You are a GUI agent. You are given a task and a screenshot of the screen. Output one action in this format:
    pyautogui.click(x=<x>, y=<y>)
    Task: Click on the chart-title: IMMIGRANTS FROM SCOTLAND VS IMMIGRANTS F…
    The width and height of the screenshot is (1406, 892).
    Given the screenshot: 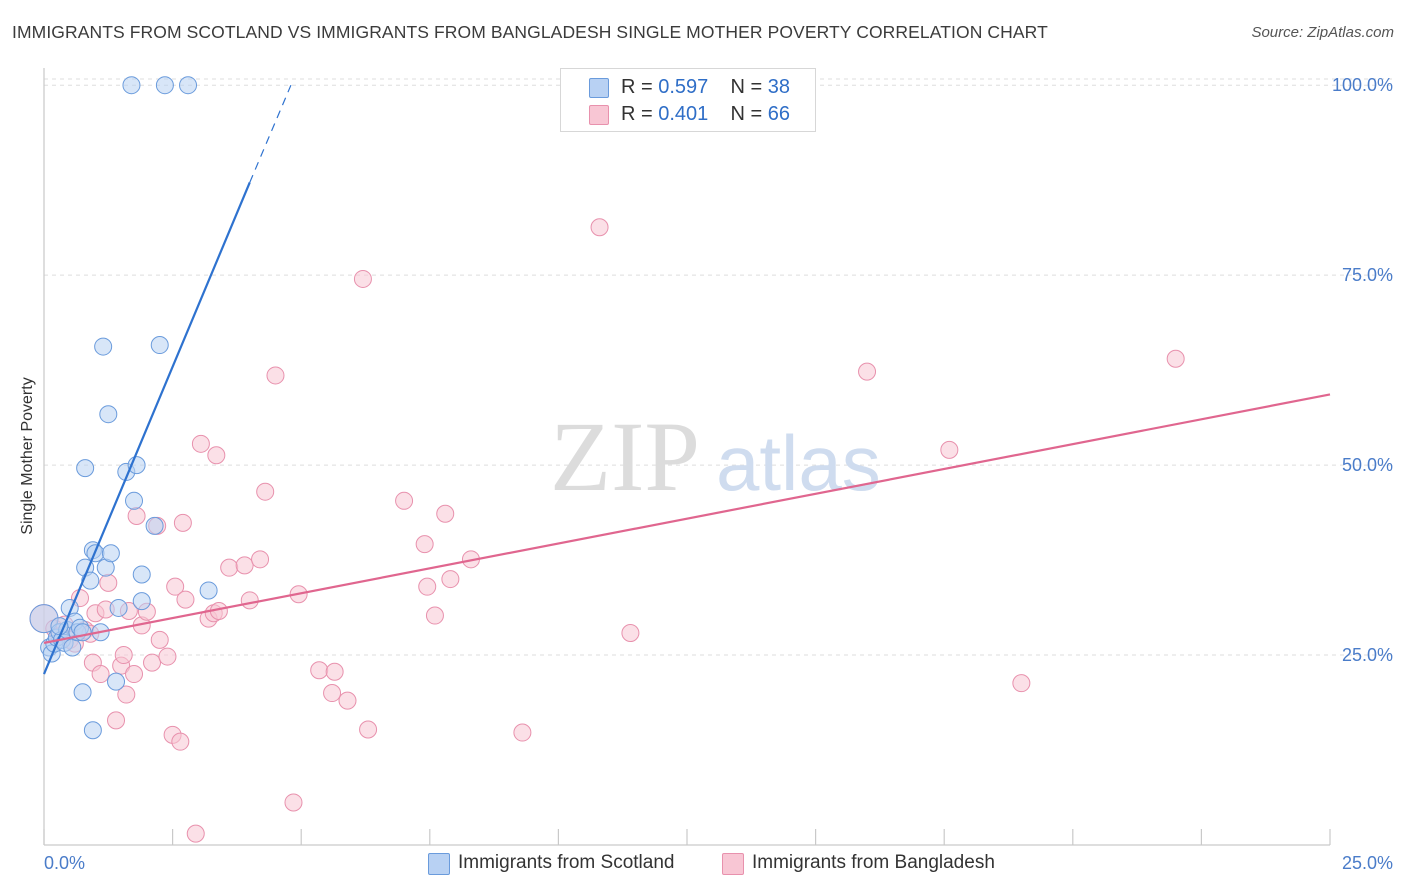 What is the action you would take?
    pyautogui.click(x=530, y=32)
    